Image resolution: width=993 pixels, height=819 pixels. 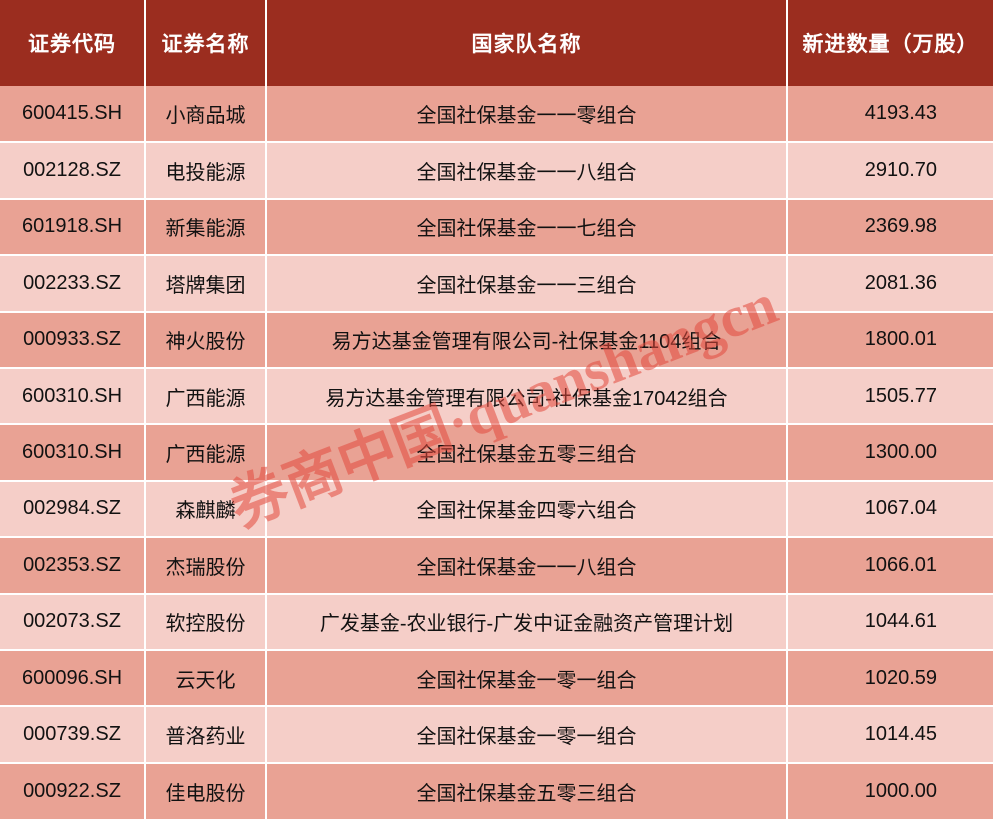 I want to click on table-row: 600096.SH 云天化 全国社保基金一零一组合 1020.59, so click(x=496, y=678).